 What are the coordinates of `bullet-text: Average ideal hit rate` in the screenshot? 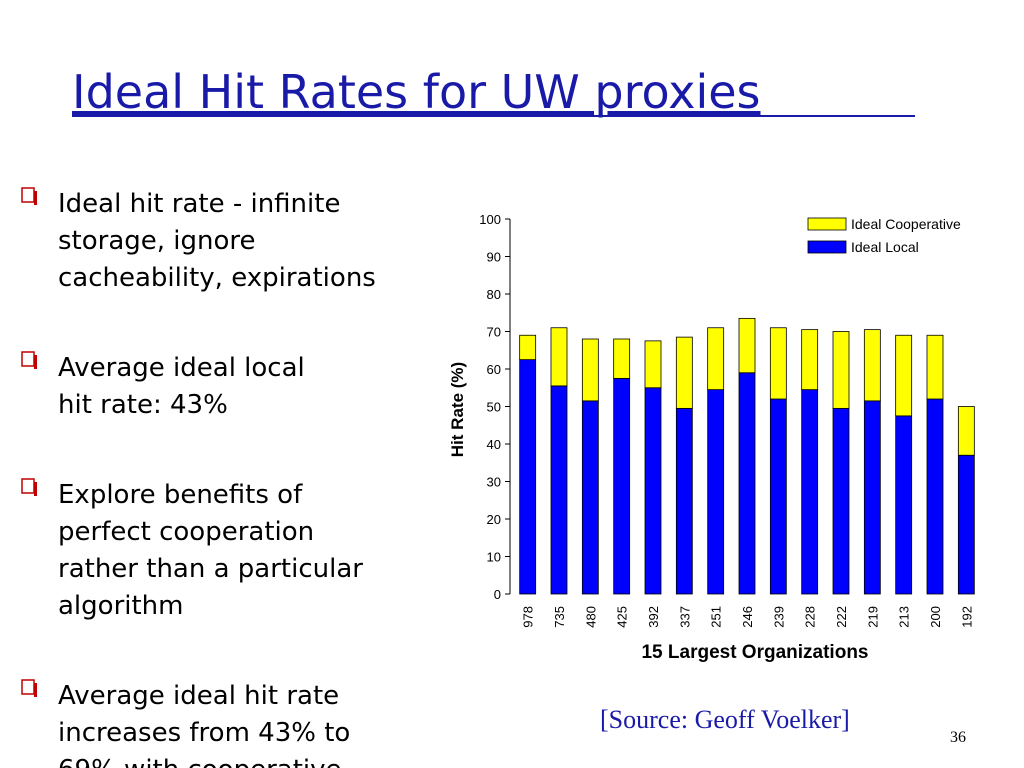 It's located at (198, 696).